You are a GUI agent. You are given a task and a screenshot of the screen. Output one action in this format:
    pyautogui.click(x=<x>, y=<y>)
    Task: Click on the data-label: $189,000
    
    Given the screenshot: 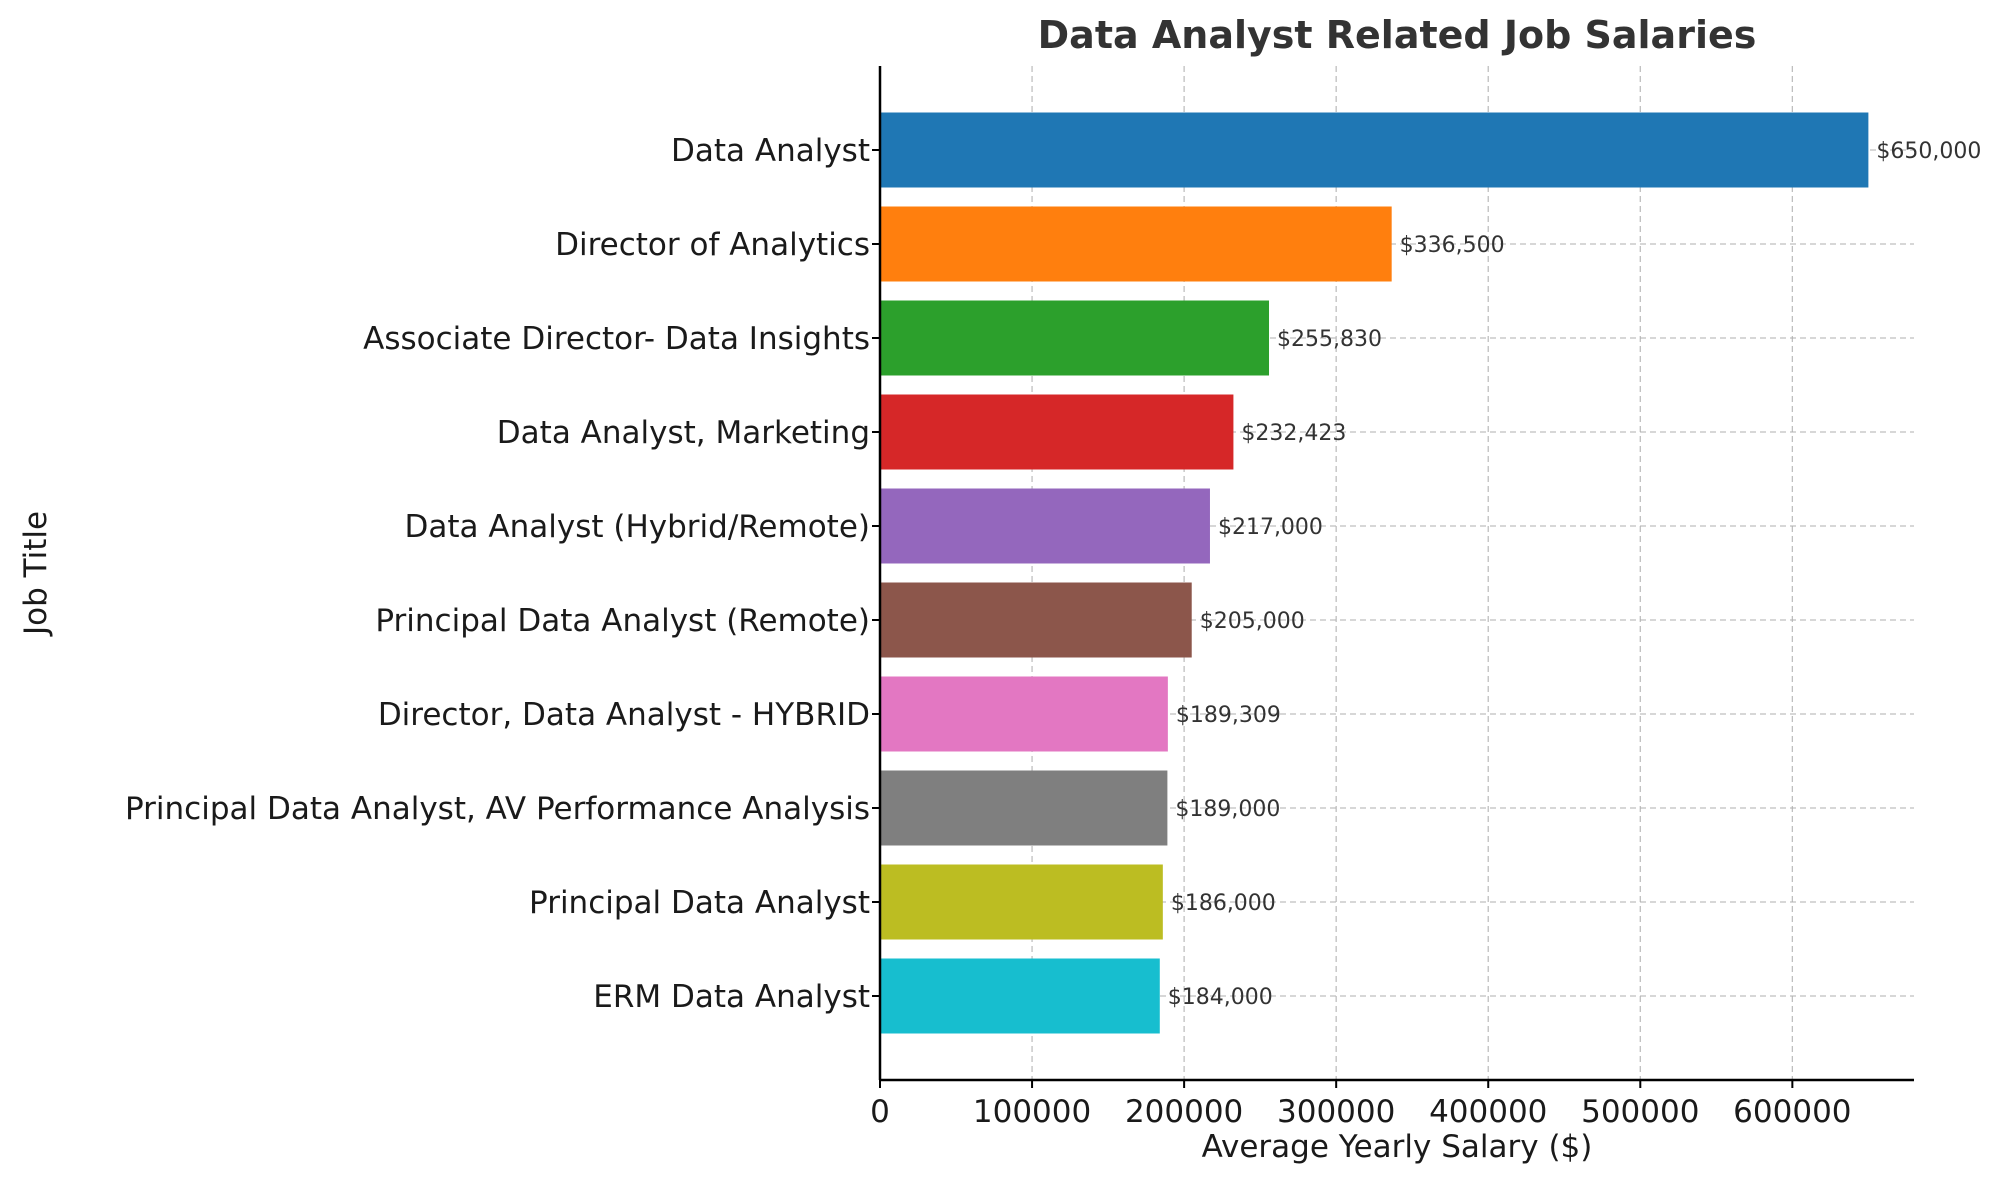 What is the action you would take?
    pyautogui.click(x=1227, y=809)
    